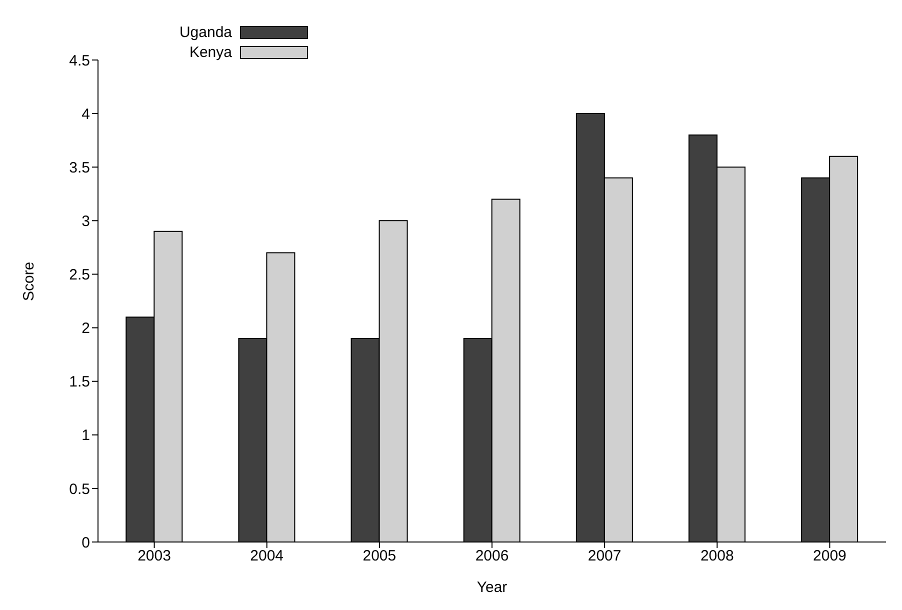 The image size is (902, 610). Describe the element at coordinates (79, 275) in the screenshot. I see `y-tick-label: 2.5` at that location.